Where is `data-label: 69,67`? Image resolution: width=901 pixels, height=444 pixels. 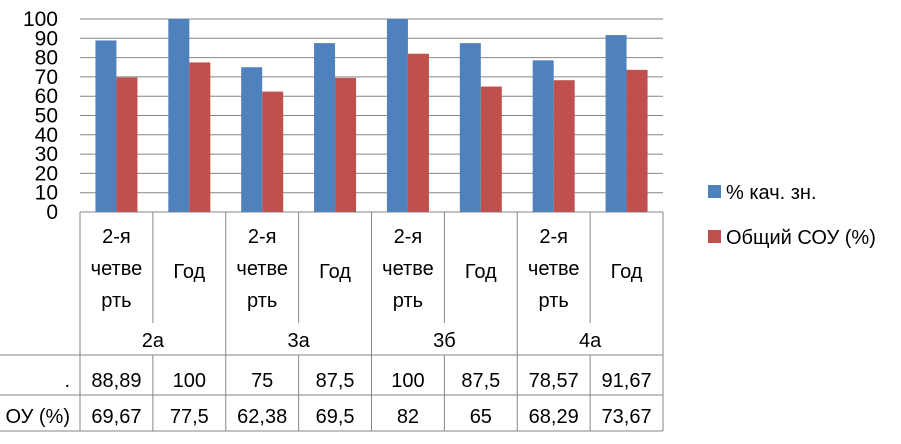 data-label: 69,67 is located at coordinates (116, 417).